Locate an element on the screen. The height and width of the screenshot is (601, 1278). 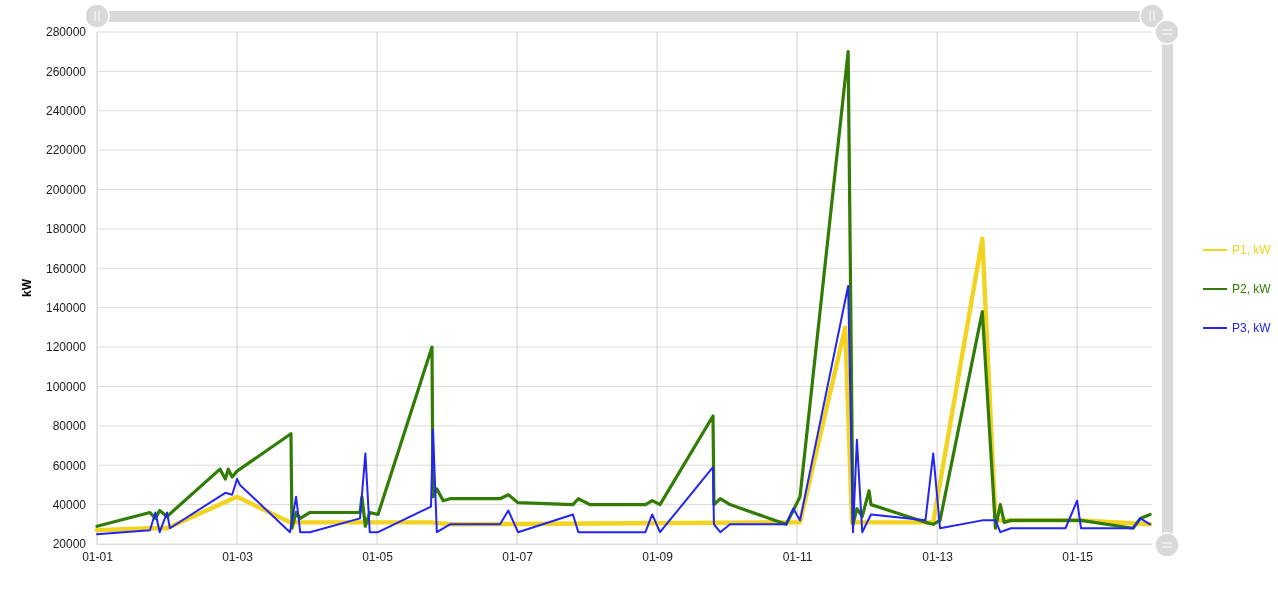
y-axis-title: kW is located at coordinates (27, 287).